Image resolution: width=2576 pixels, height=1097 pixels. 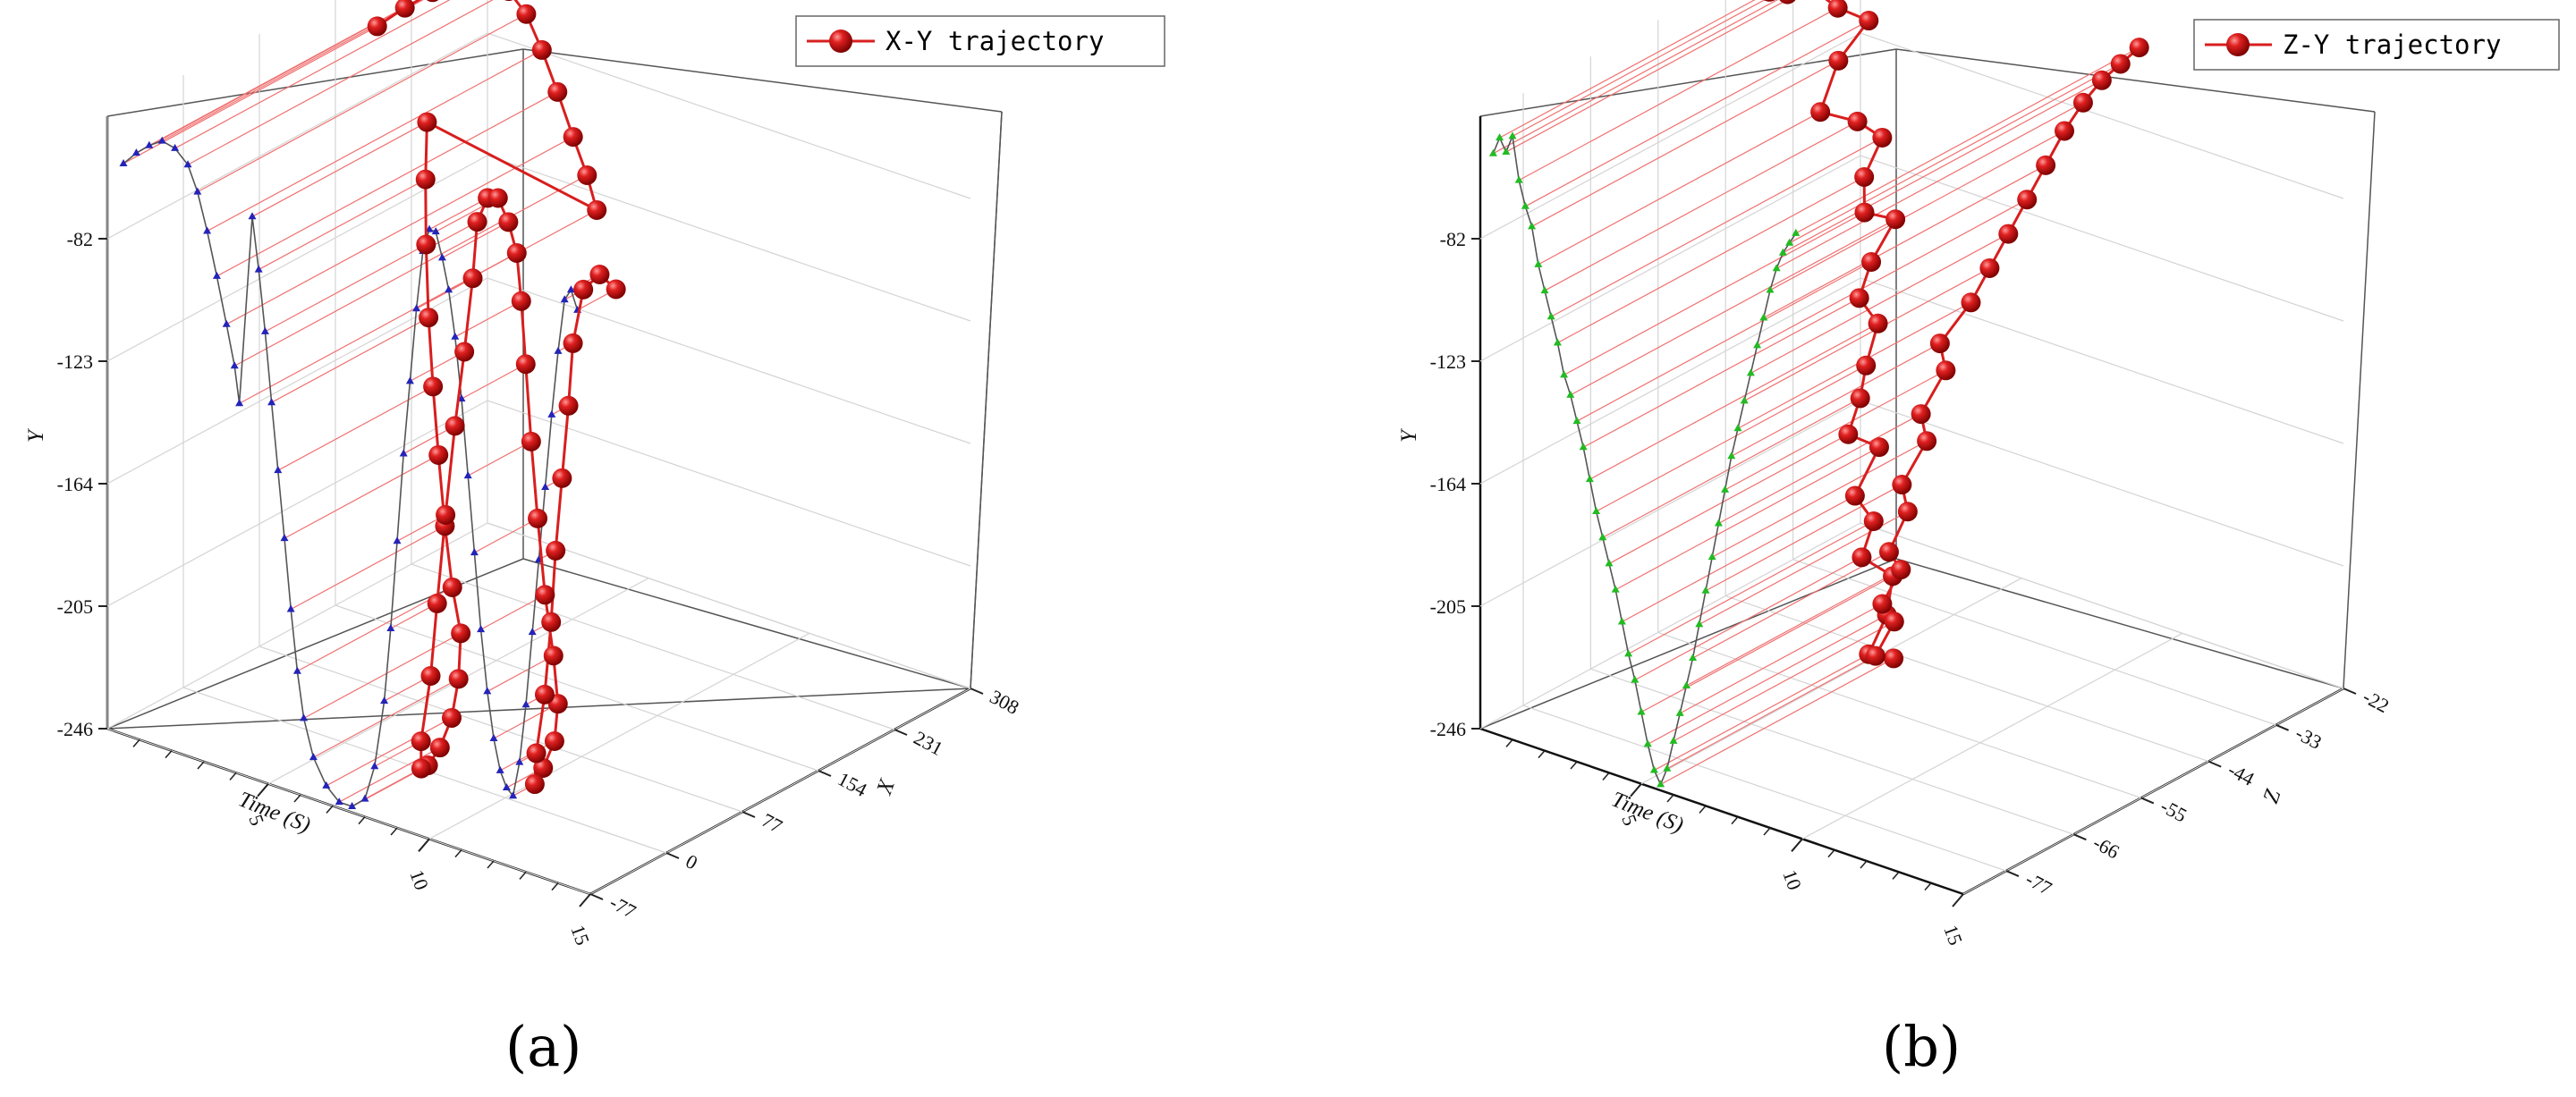 I want to click on depth-tick-label: -33, so click(x=2309, y=737).